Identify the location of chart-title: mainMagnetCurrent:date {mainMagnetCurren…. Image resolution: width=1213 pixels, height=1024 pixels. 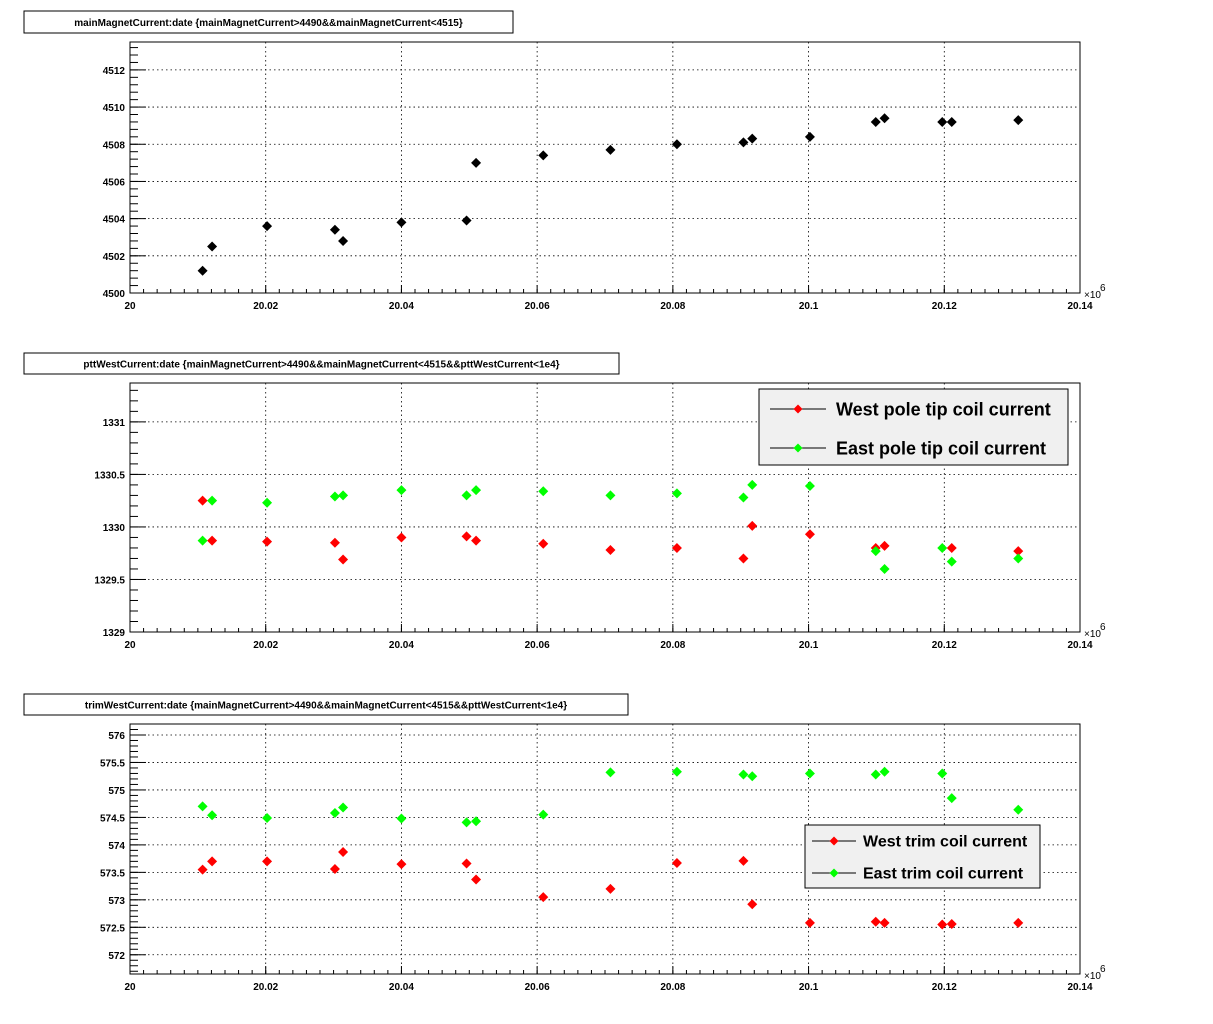
(268, 23).